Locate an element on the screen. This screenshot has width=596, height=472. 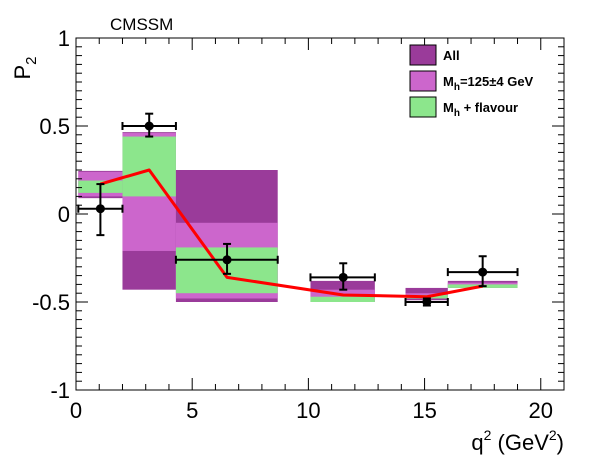
legend-entry-flav: Mh + flavour is located at coordinates (463, 107).